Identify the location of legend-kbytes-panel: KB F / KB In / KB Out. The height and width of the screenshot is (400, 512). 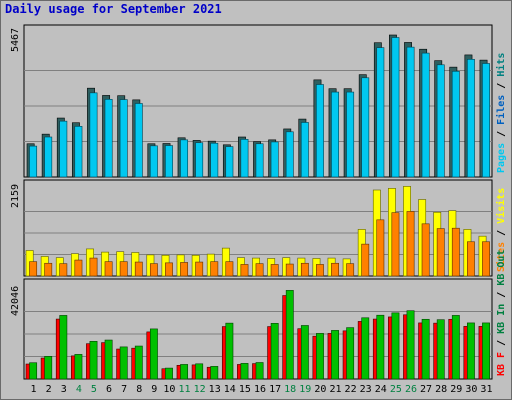
(501, 313).